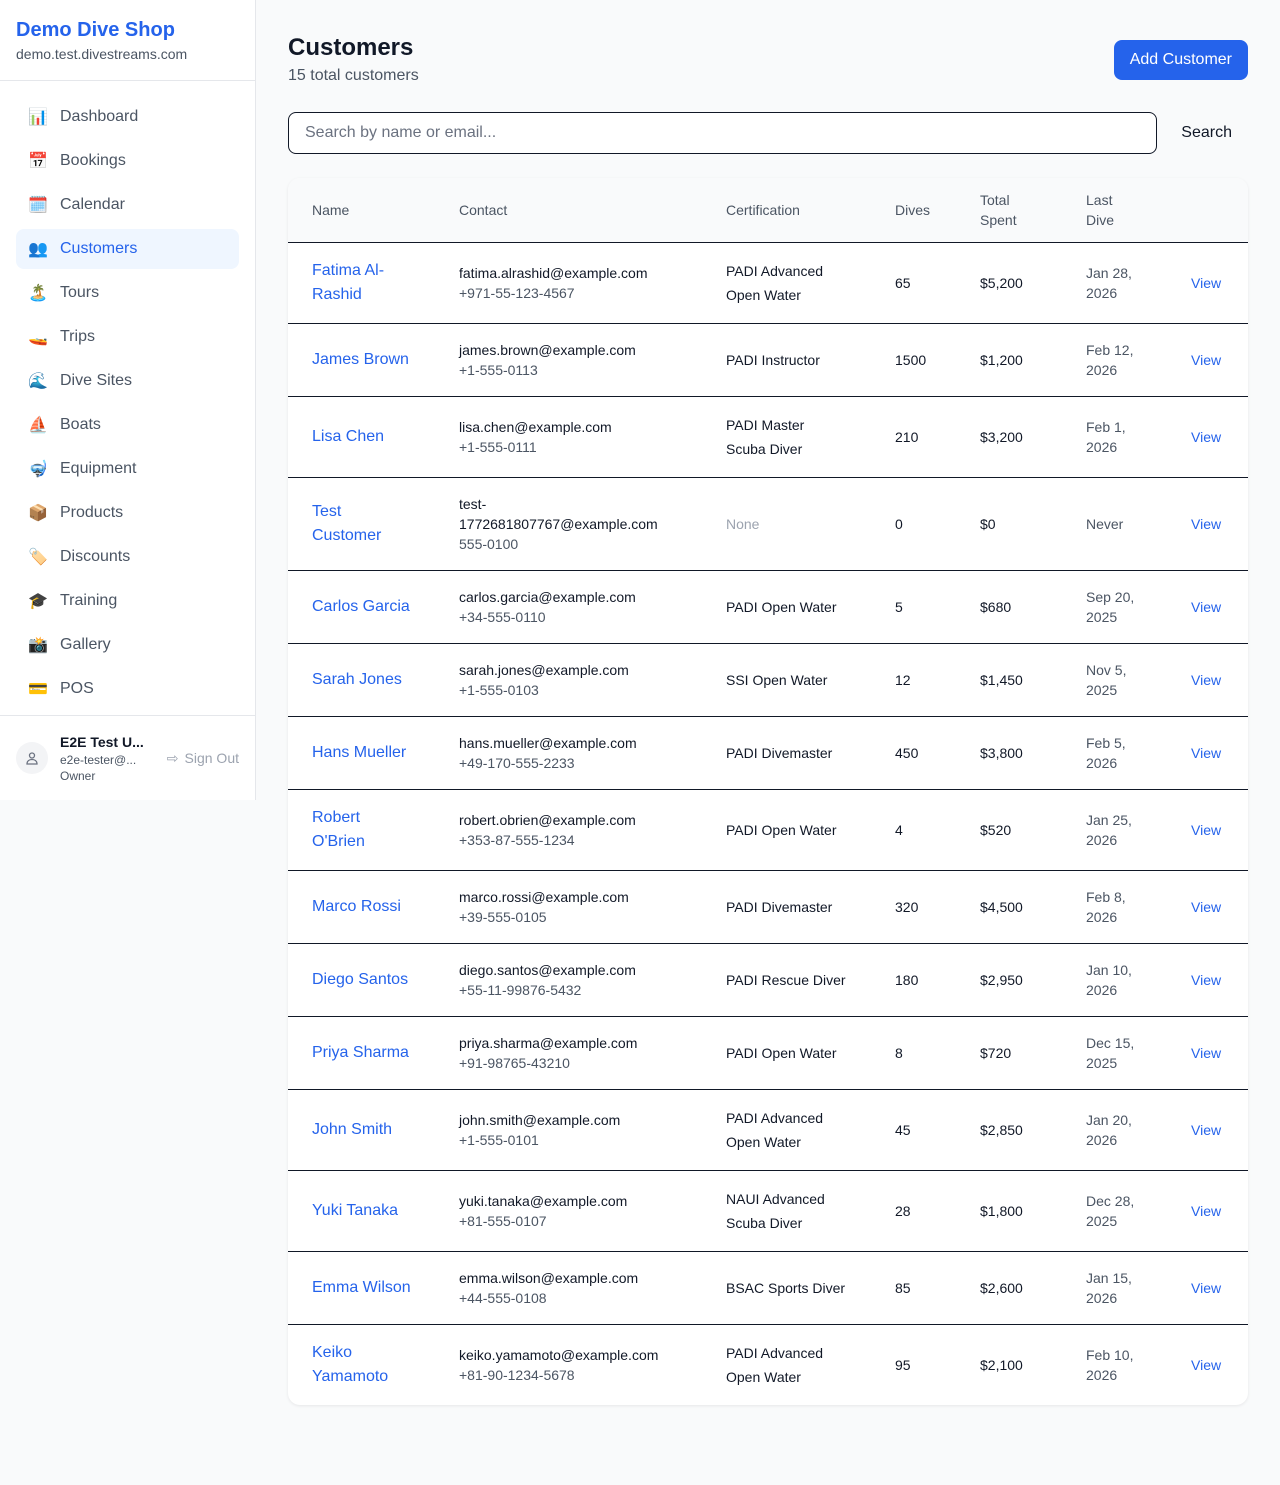 This screenshot has height=1485, width=1280. What do you see at coordinates (127, 205) in the screenshot?
I see `sidebar-item-calendar: 🗓️ Calendar` at bounding box center [127, 205].